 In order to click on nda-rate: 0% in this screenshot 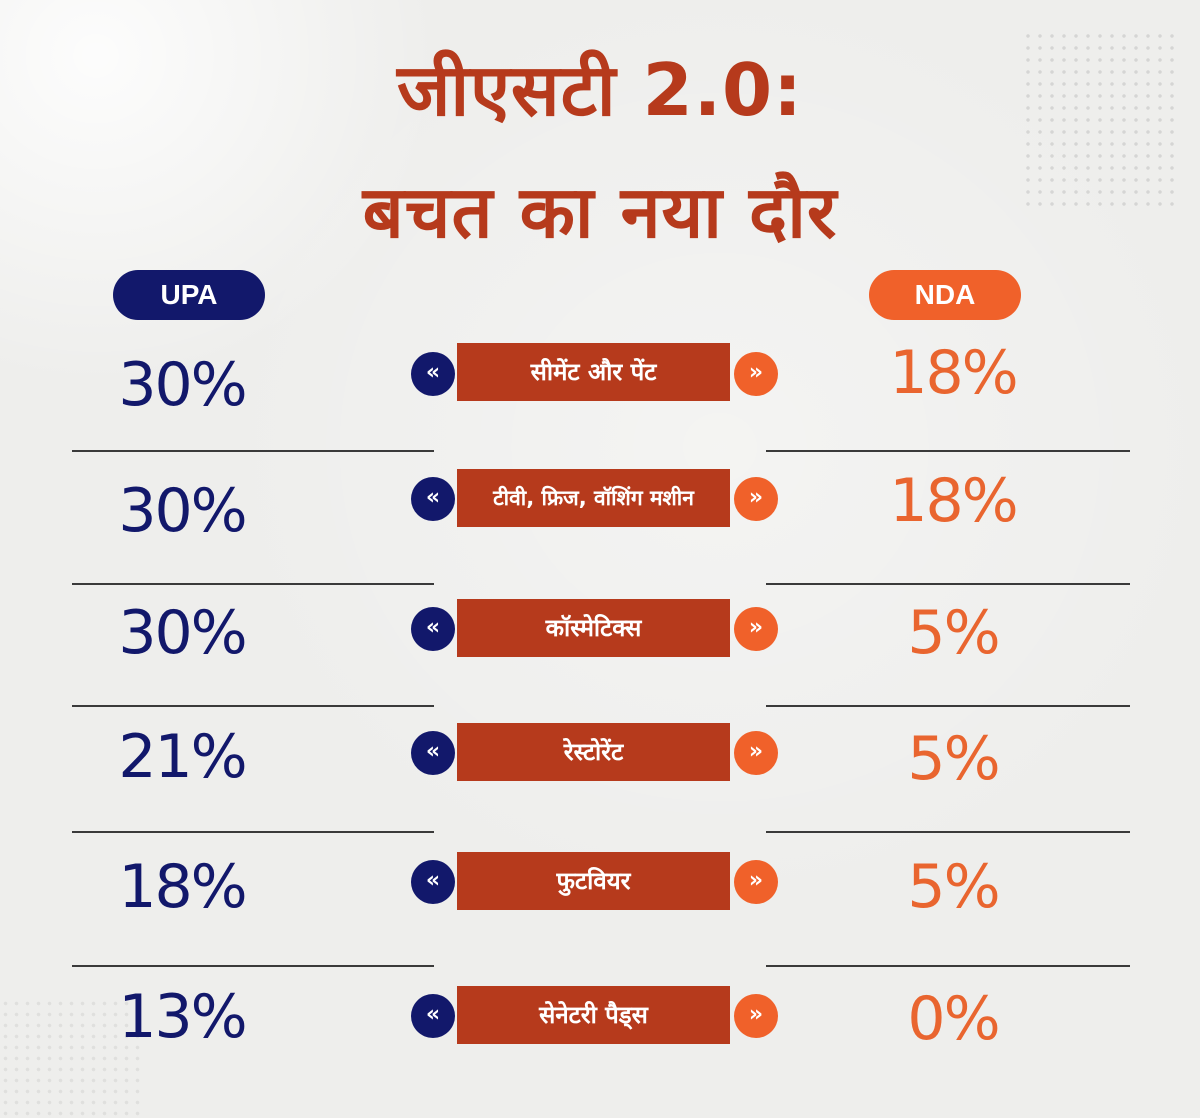, I will do `click(953, 1019)`.